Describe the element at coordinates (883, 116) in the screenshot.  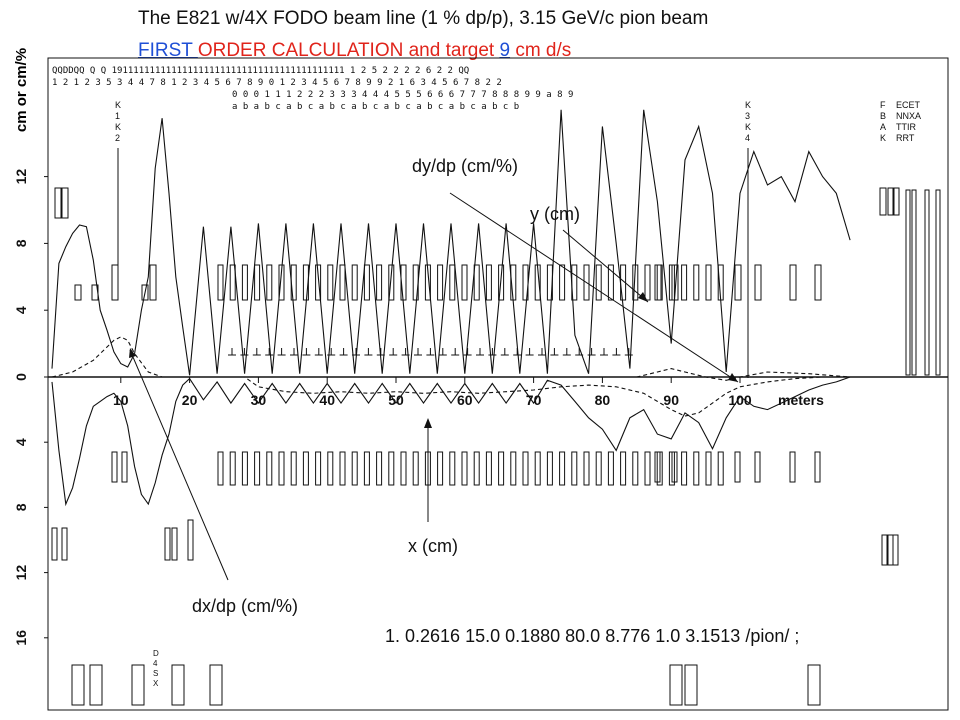
I see `fbak-char-1: B` at that location.